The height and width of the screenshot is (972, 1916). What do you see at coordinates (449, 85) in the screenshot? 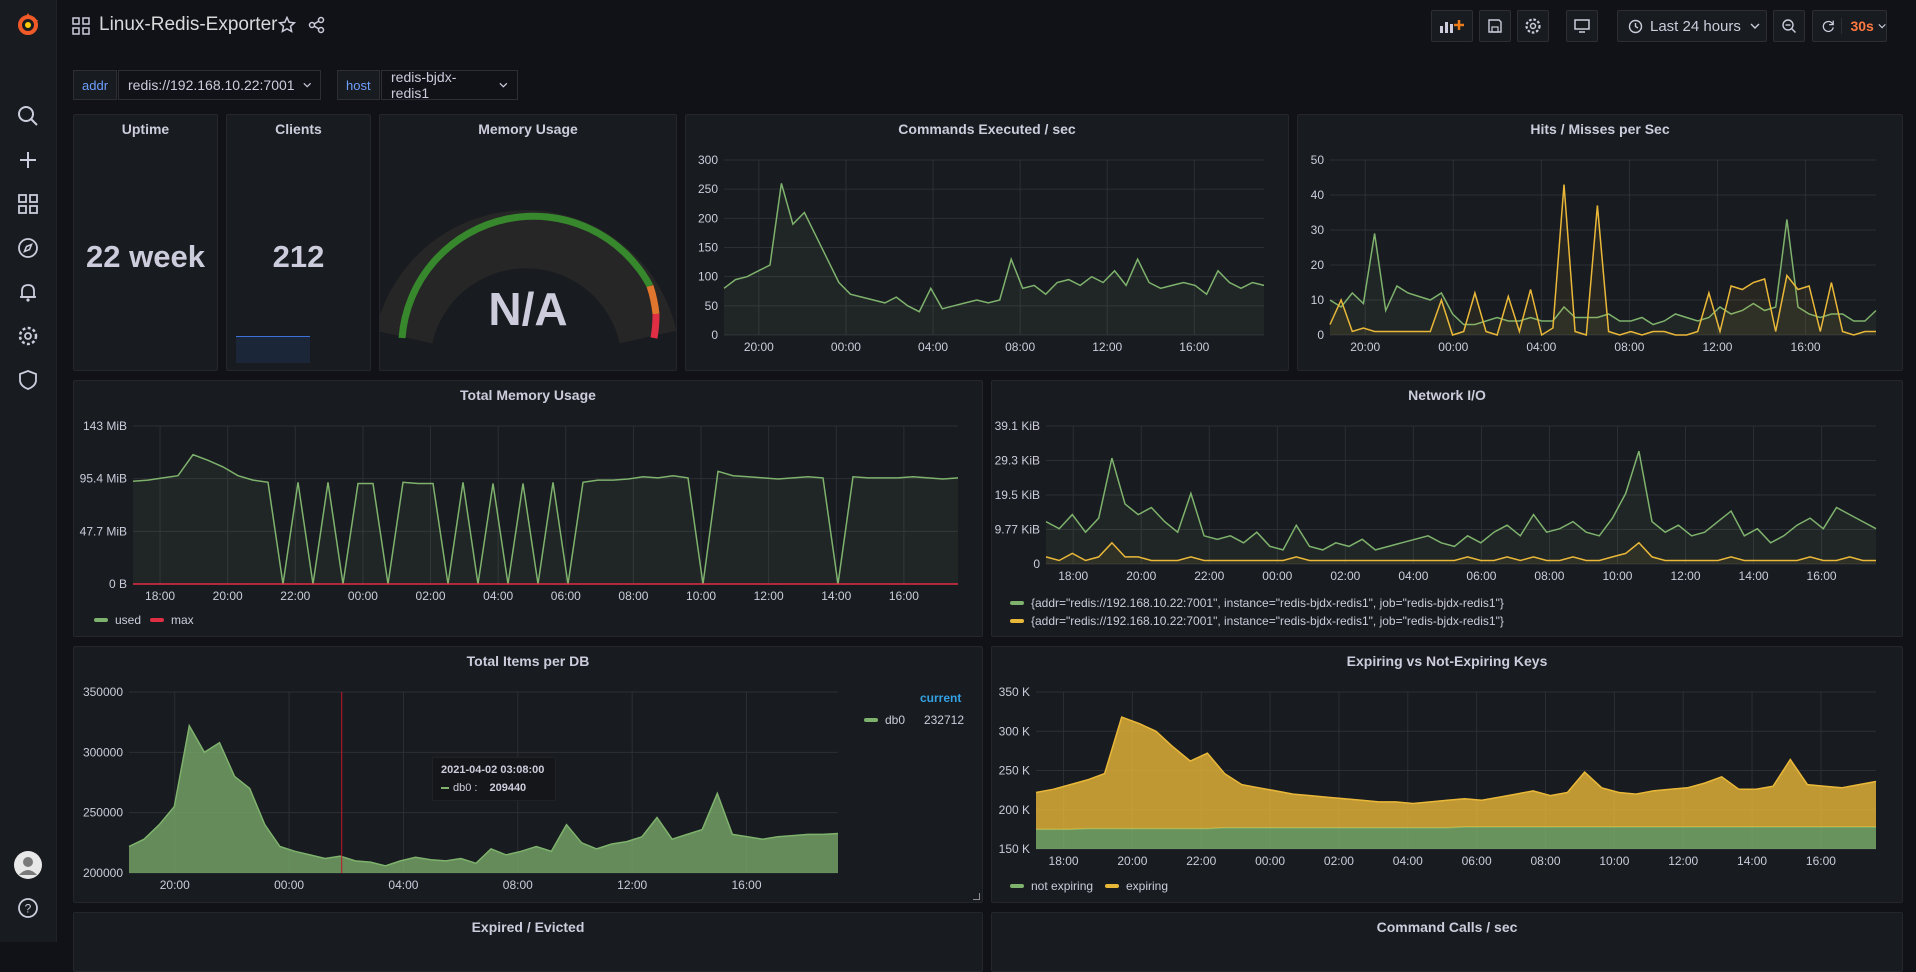
I see `variable-select-host: redis-bjdx-redis1` at bounding box center [449, 85].